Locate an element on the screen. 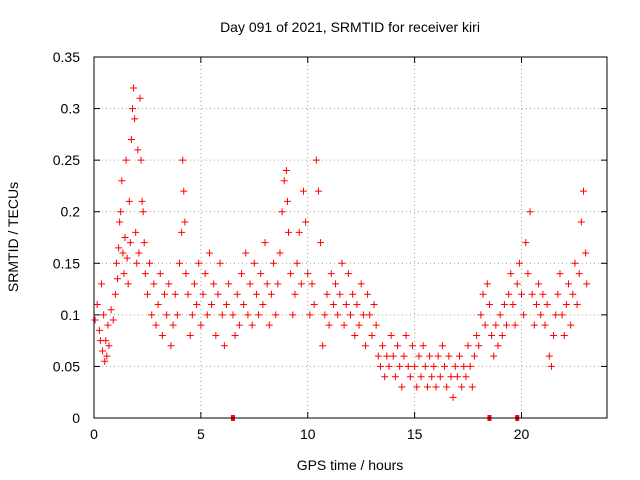 The height and width of the screenshot is (480, 640). y-tick-label: 0.1 is located at coordinates (71, 315).